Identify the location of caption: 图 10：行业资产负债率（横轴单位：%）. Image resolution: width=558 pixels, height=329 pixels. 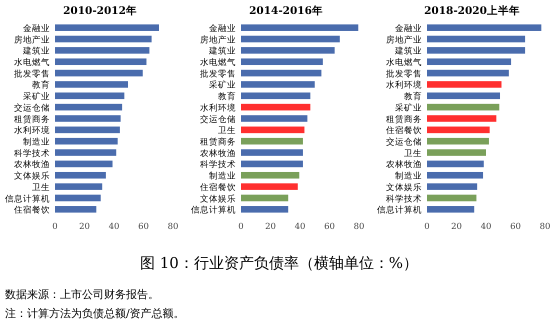
(279, 263).